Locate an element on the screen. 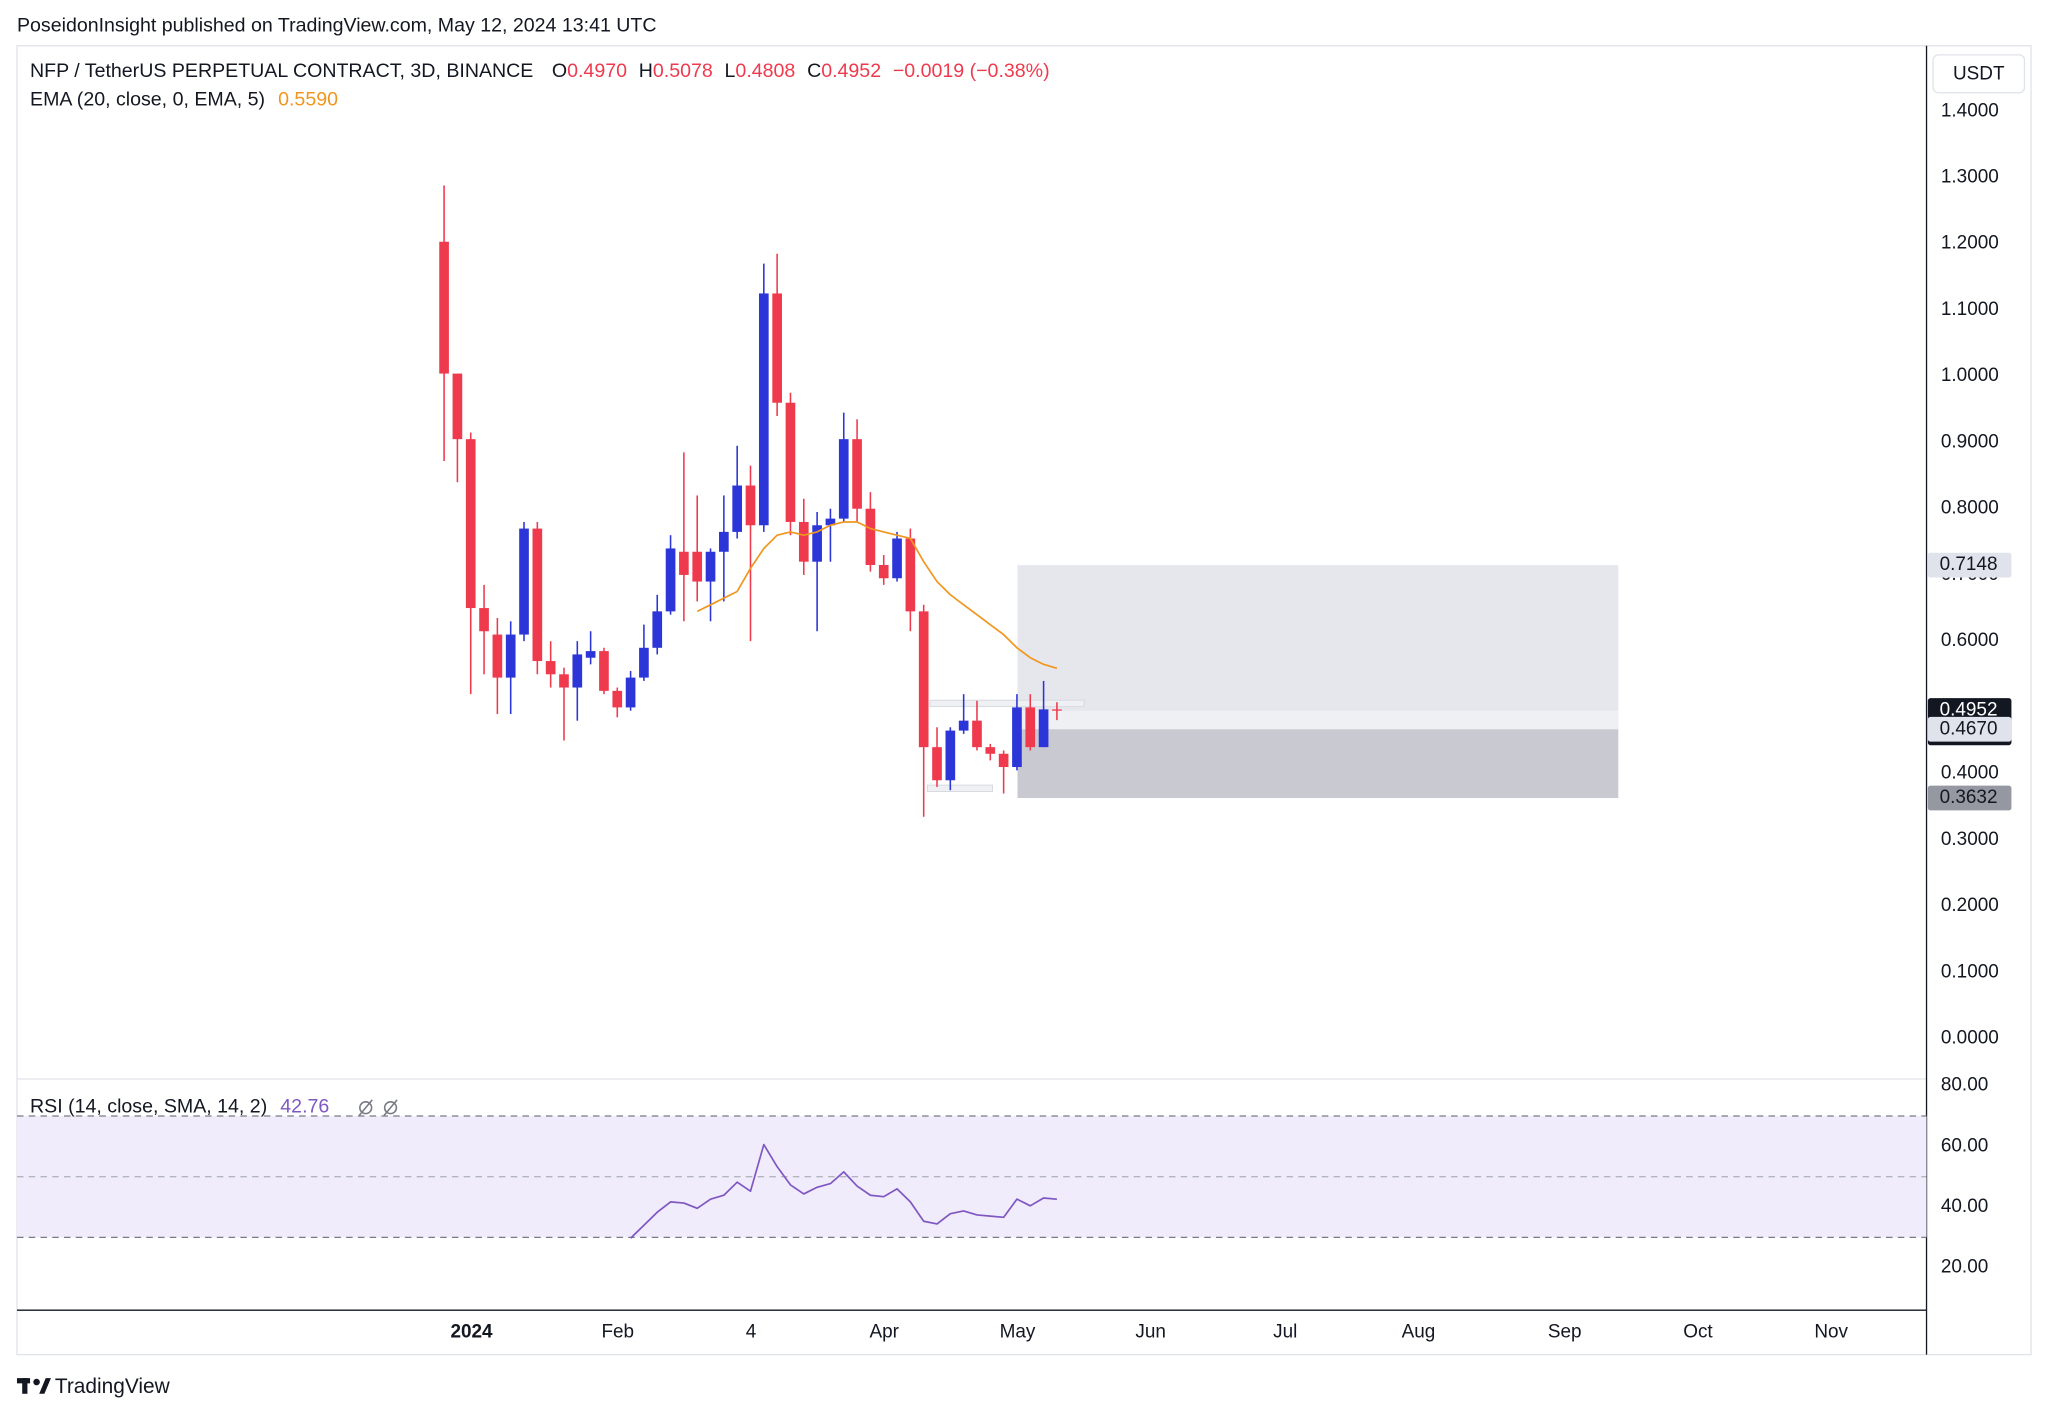 Image resolution: width=2048 pixels, height=1416 pixels. ema-legend: EMA (20, close, 0, EMA, 5) 0.5590 is located at coordinates (184, 100).